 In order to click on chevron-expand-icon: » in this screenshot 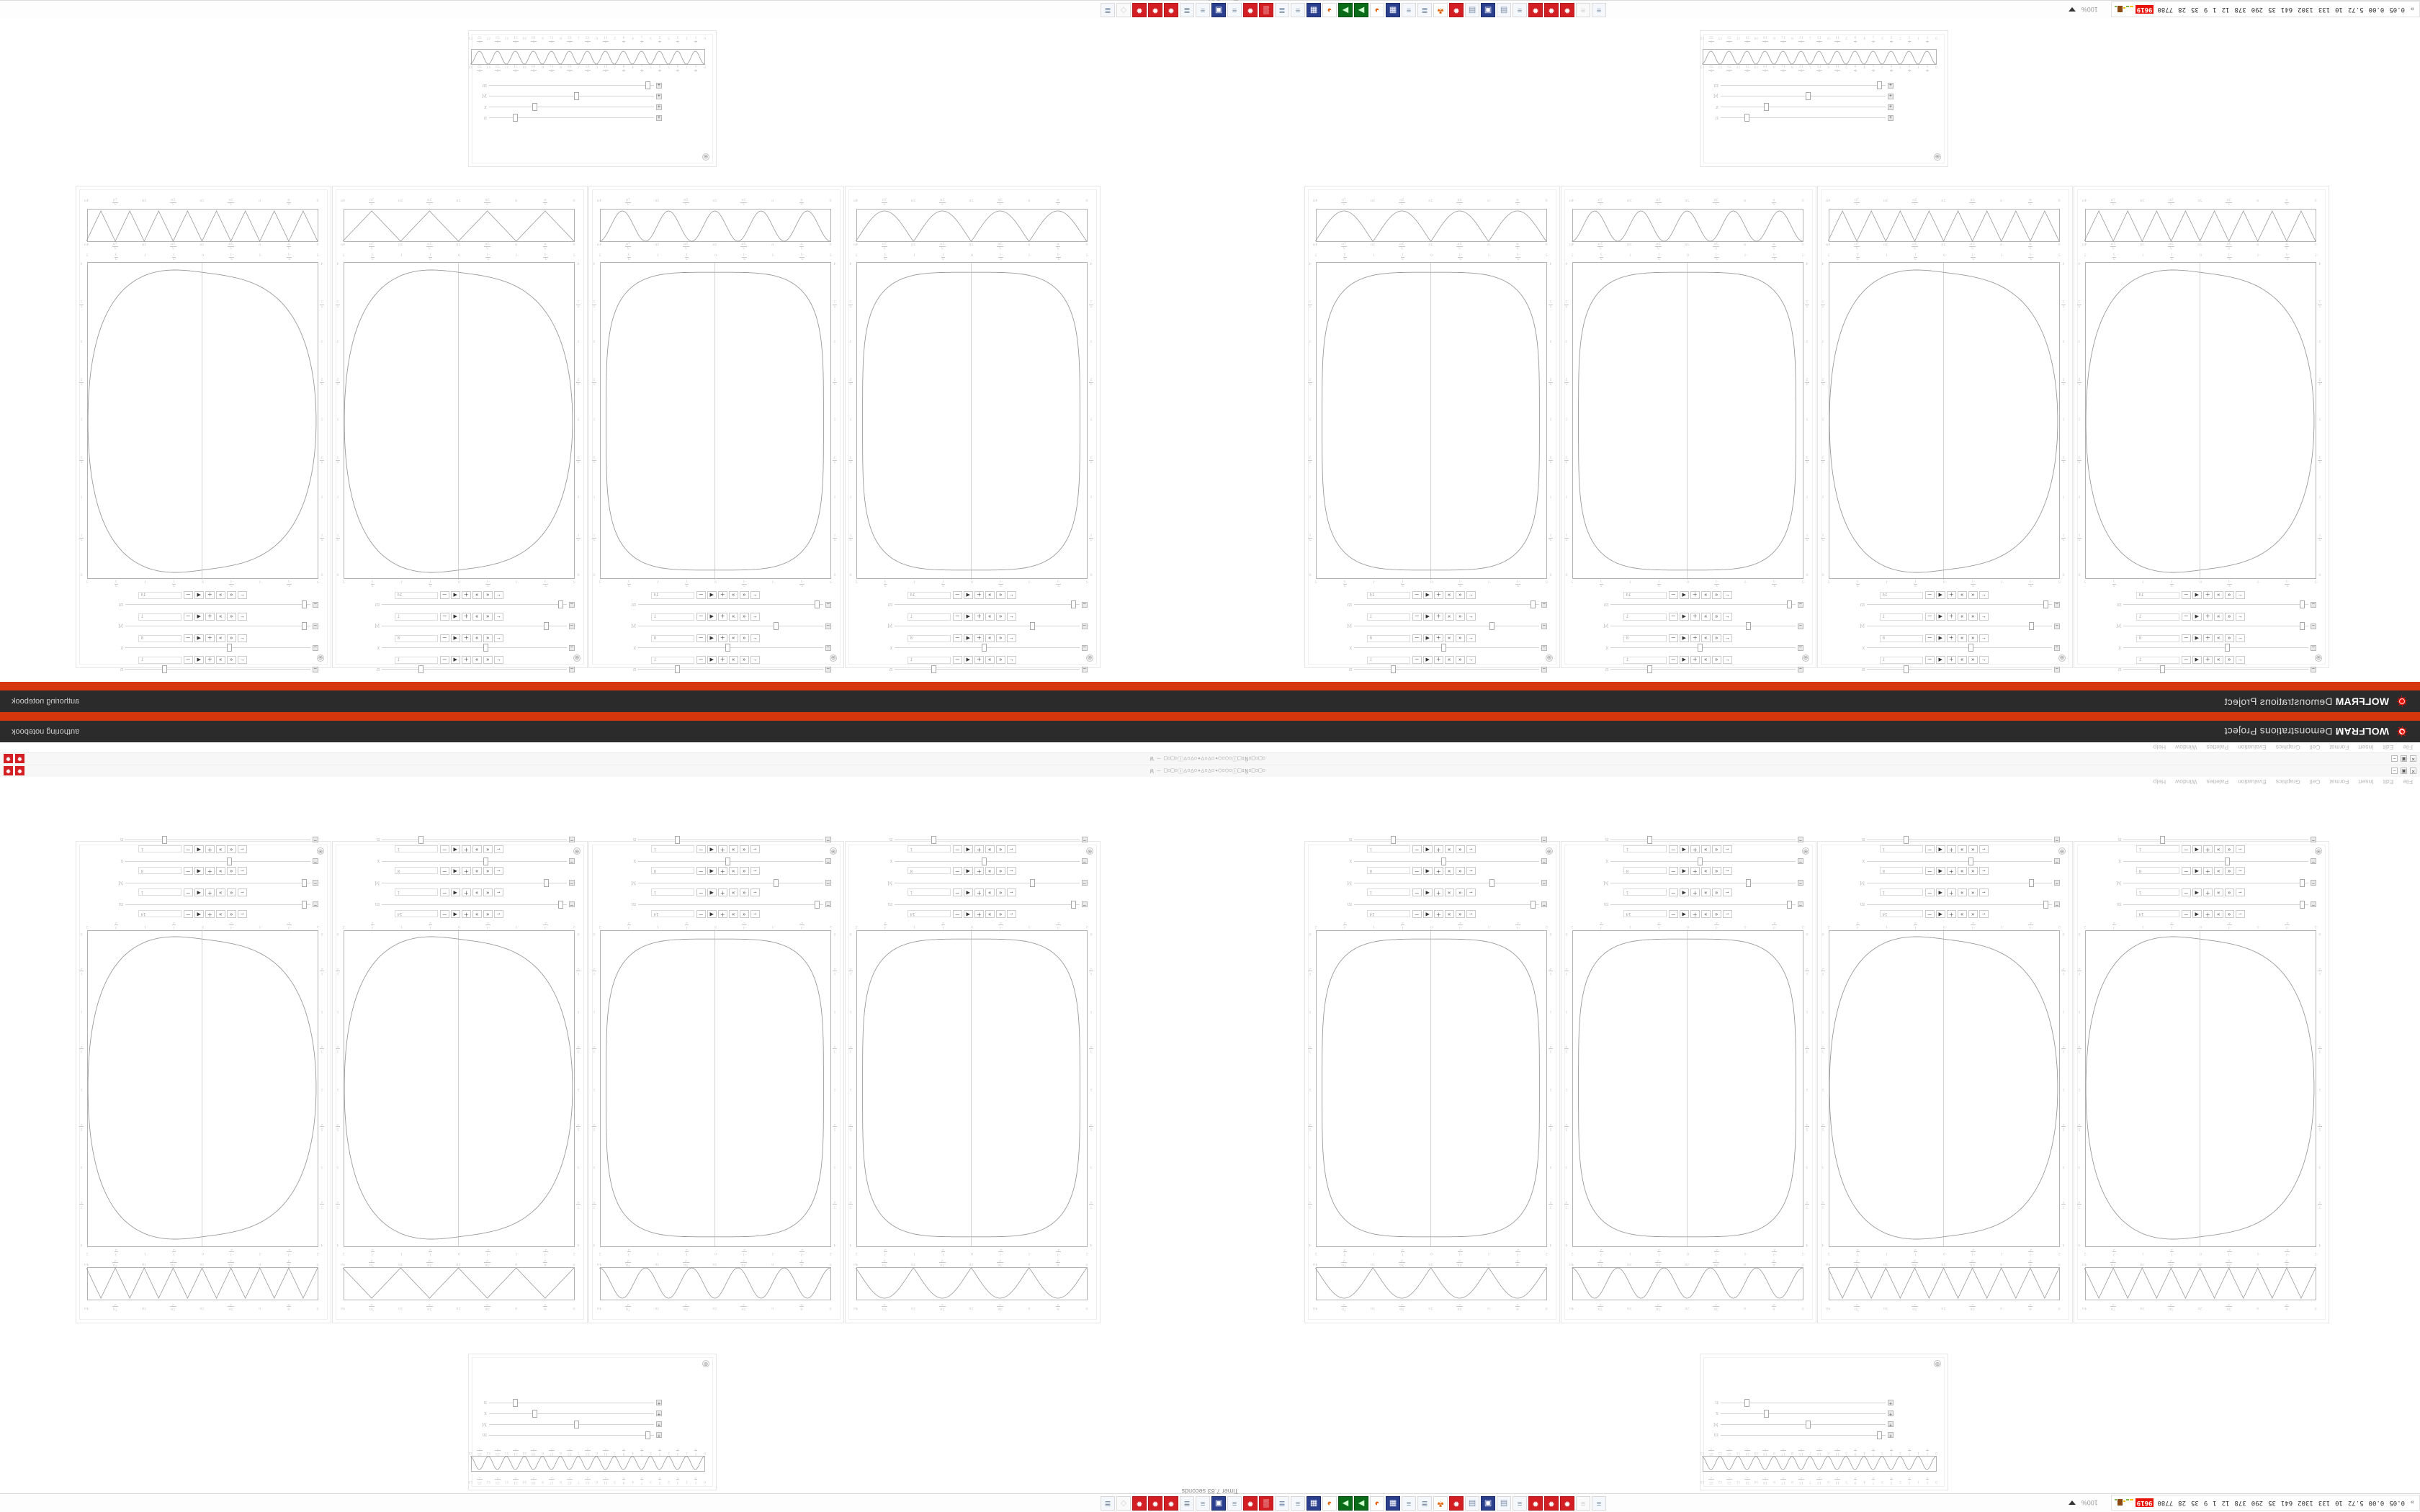, I will do `click(2412, 10)`.